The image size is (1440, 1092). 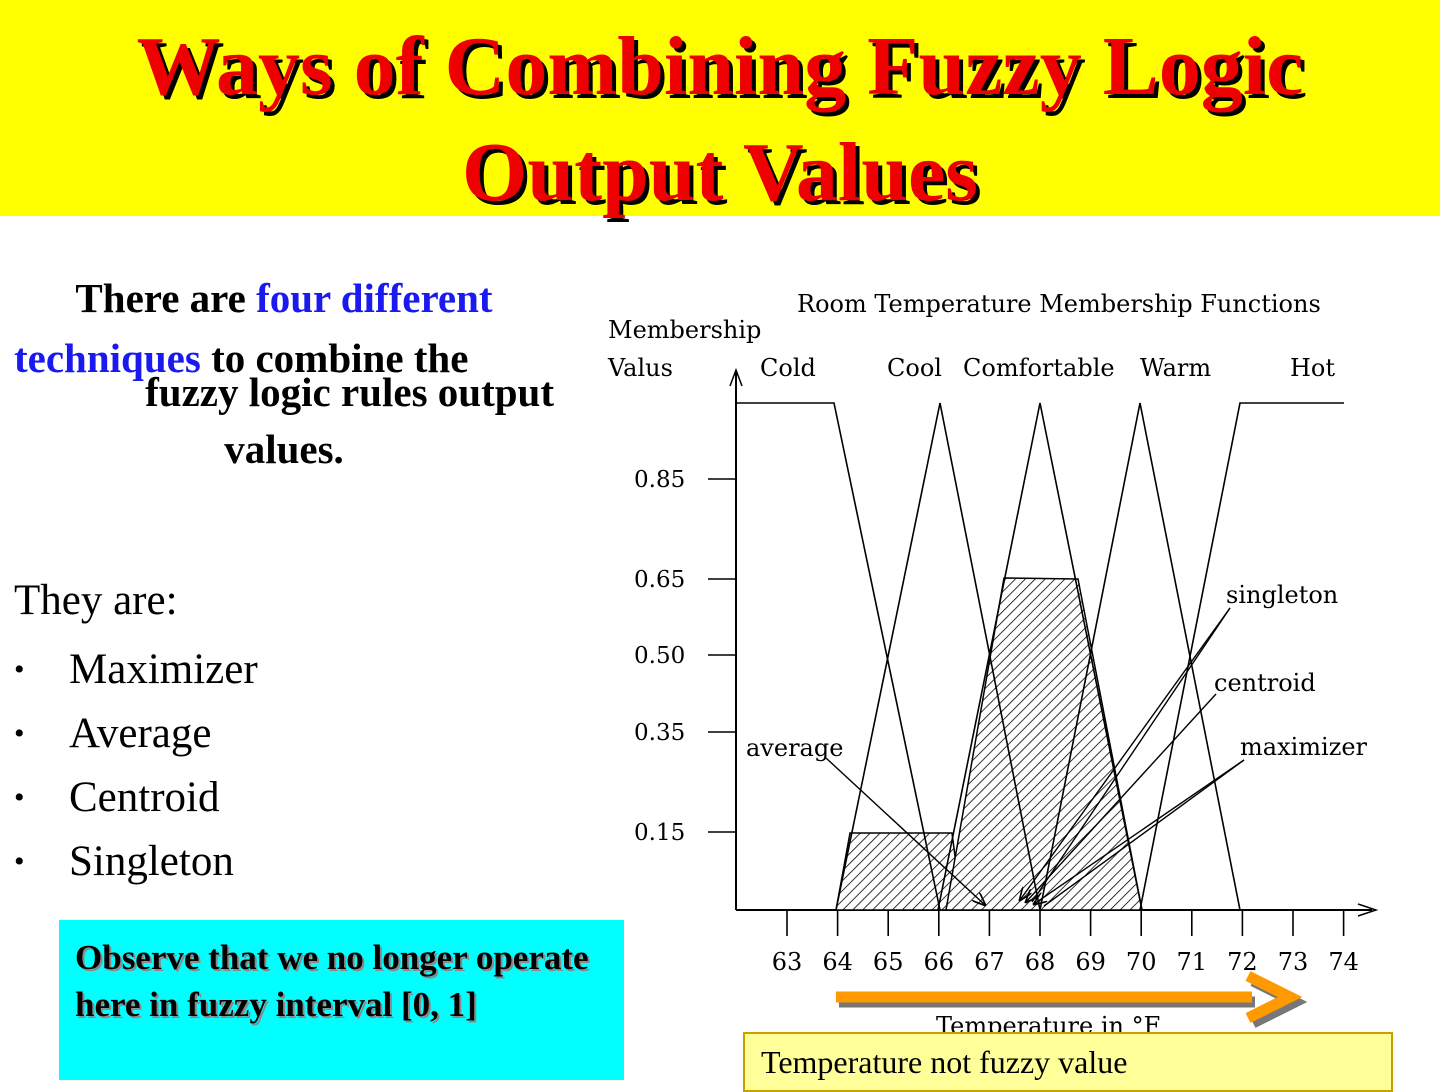 What do you see at coordinates (166, 298) in the screenshot?
I see `intro-part1: There are` at bounding box center [166, 298].